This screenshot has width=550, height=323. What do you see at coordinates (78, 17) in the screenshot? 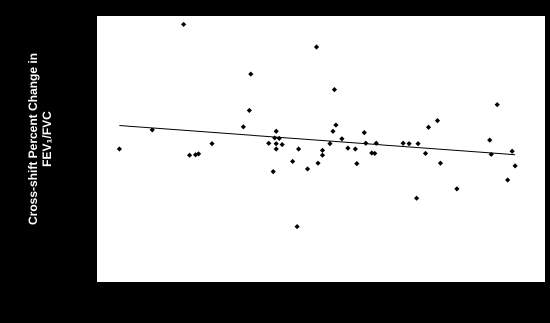
I see `y-tick-label: 0.30` at bounding box center [78, 17].